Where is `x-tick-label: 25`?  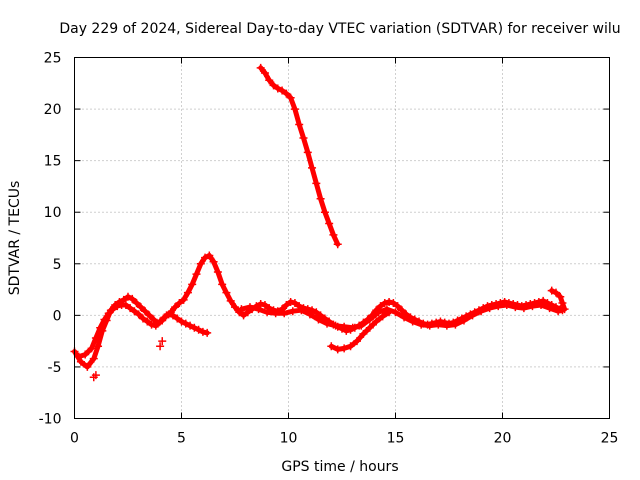
x-tick-label: 25 is located at coordinates (610, 439).